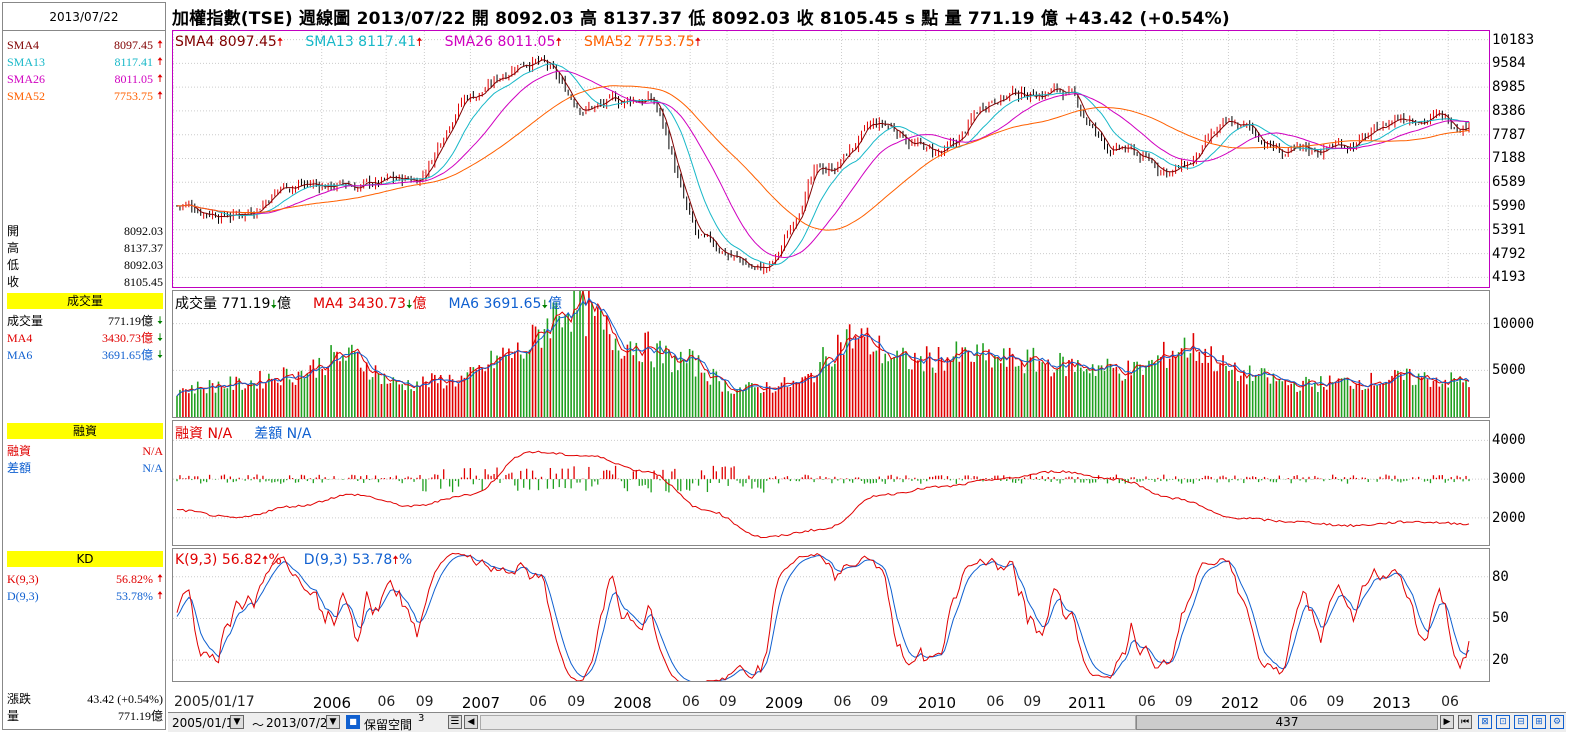 The width and height of the screenshot is (1570, 734). What do you see at coordinates (84, 17) in the screenshot?
I see `date-label: 2013/07/22` at bounding box center [84, 17].